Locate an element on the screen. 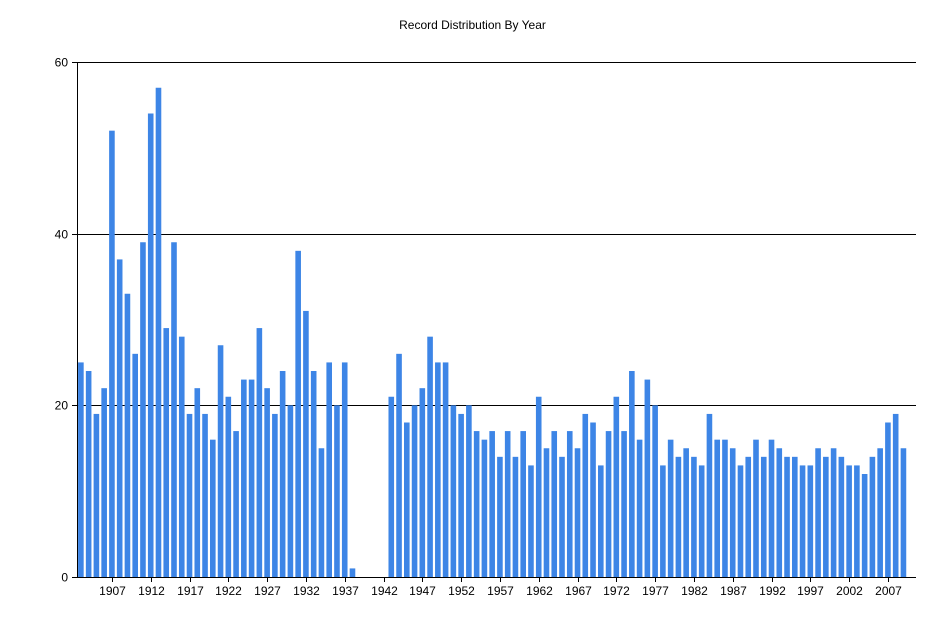  y-tick-label: 20 is located at coordinates (62, 406).